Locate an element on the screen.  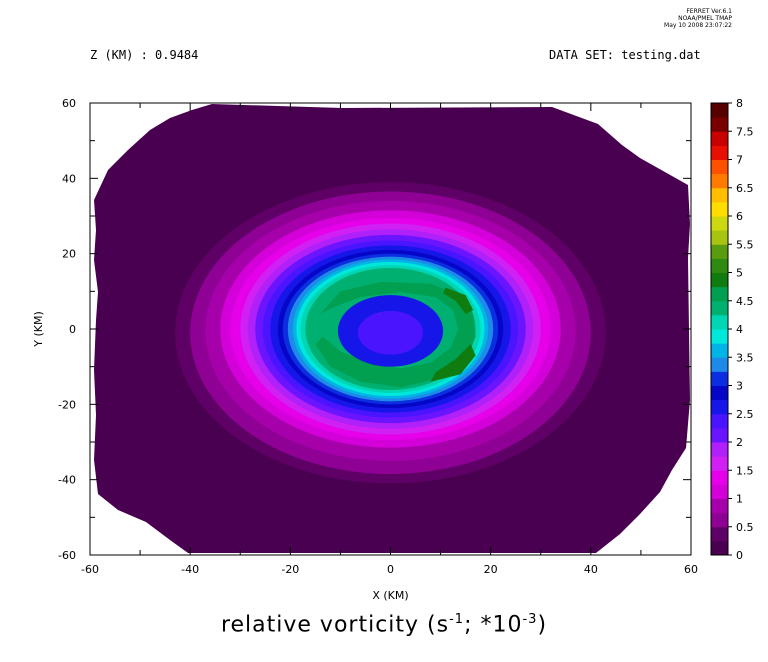
colorbar-label: 4 is located at coordinates (739, 329).